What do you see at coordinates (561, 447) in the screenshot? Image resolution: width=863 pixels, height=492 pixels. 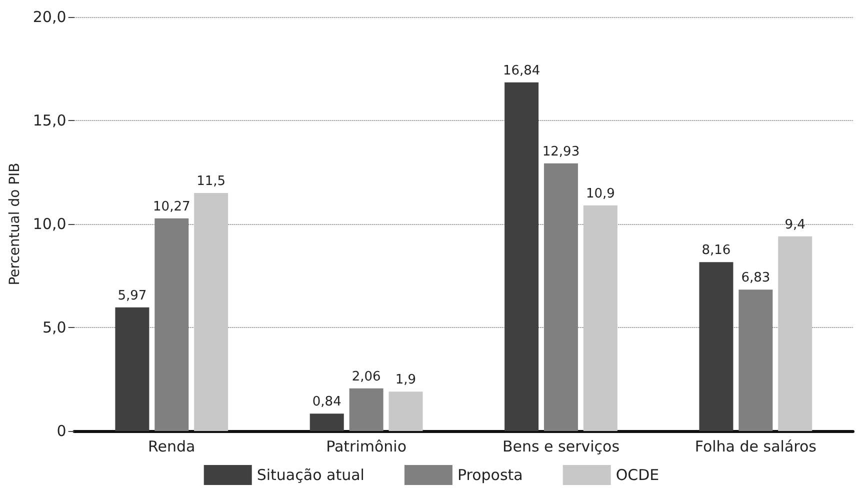 I see `x-tick-label: Bens e serviços` at bounding box center [561, 447].